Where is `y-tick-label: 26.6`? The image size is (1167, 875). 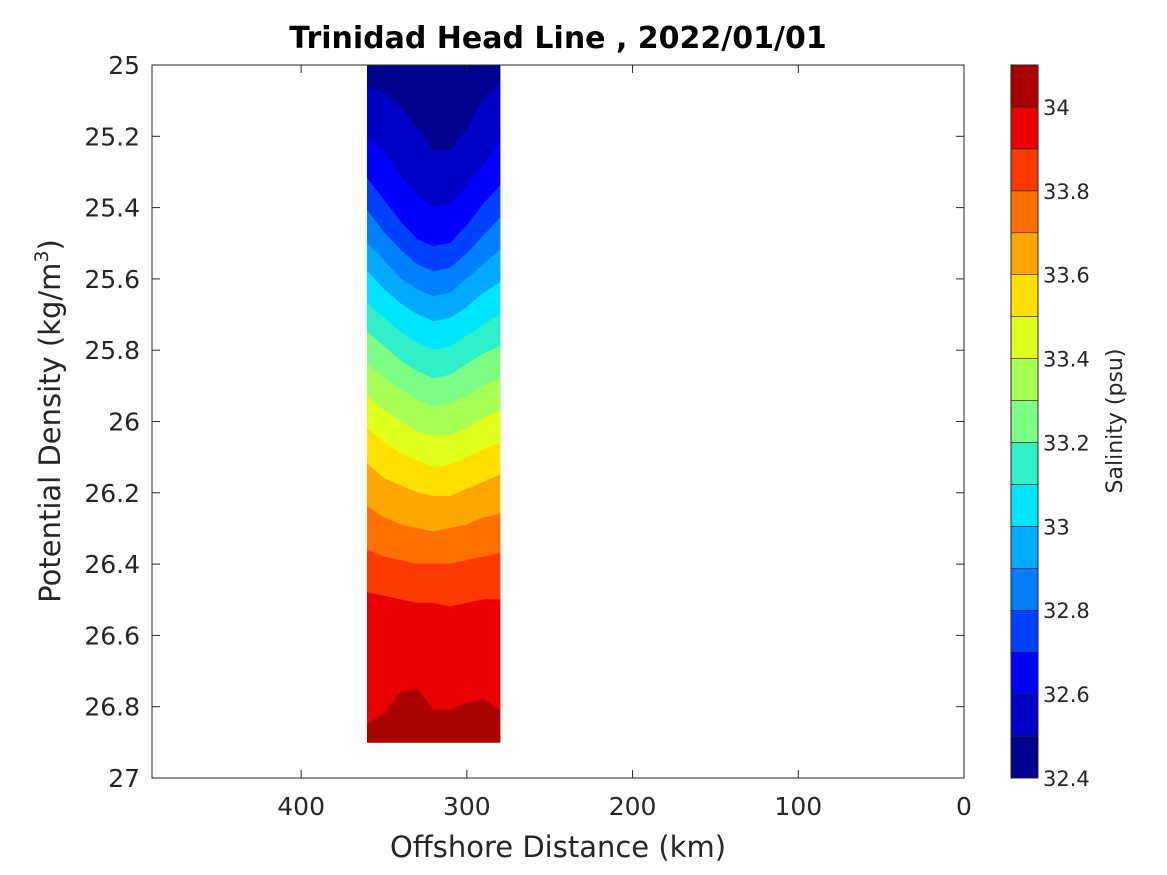 y-tick-label: 26.6 is located at coordinates (112, 635).